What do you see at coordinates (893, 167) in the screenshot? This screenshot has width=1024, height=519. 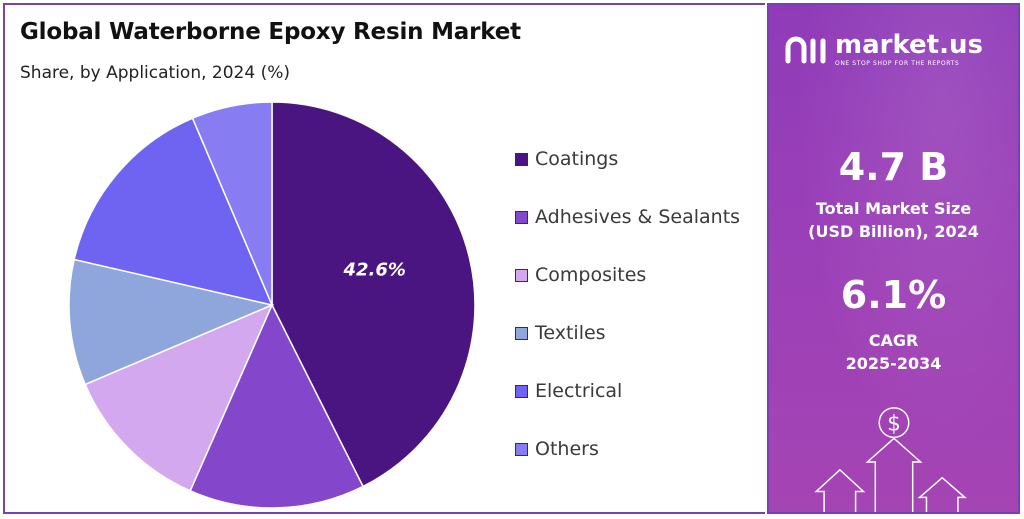 I see `market-size-value: 4.7 B` at bounding box center [893, 167].